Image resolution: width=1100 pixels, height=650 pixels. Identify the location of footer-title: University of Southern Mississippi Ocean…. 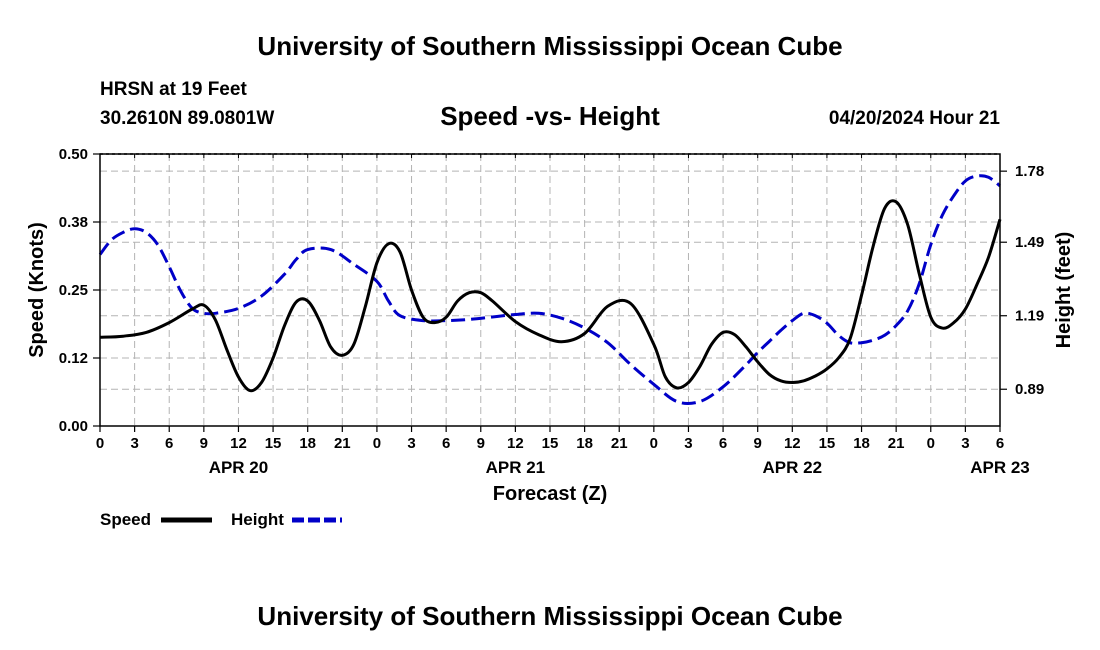
(549, 616).